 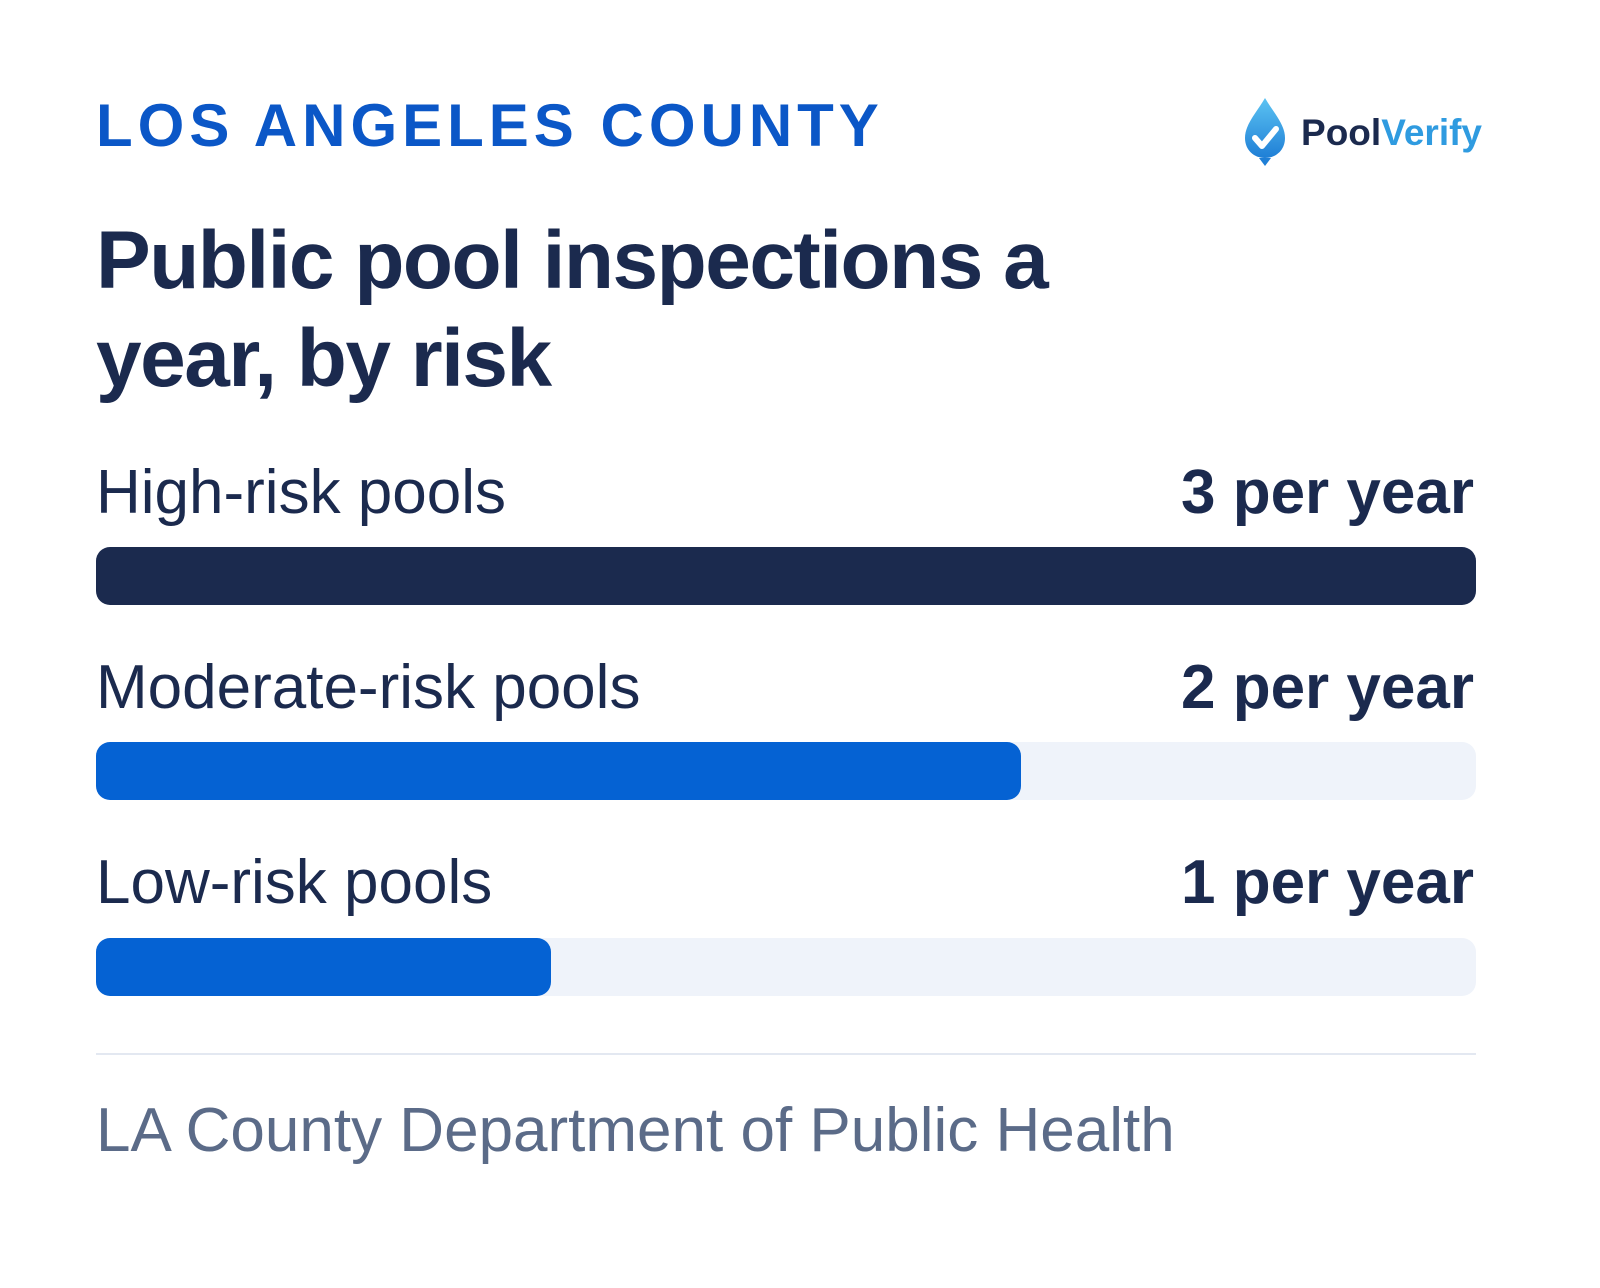 What do you see at coordinates (368, 687) in the screenshot?
I see `bar-label: Moderate-risk pools` at bounding box center [368, 687].